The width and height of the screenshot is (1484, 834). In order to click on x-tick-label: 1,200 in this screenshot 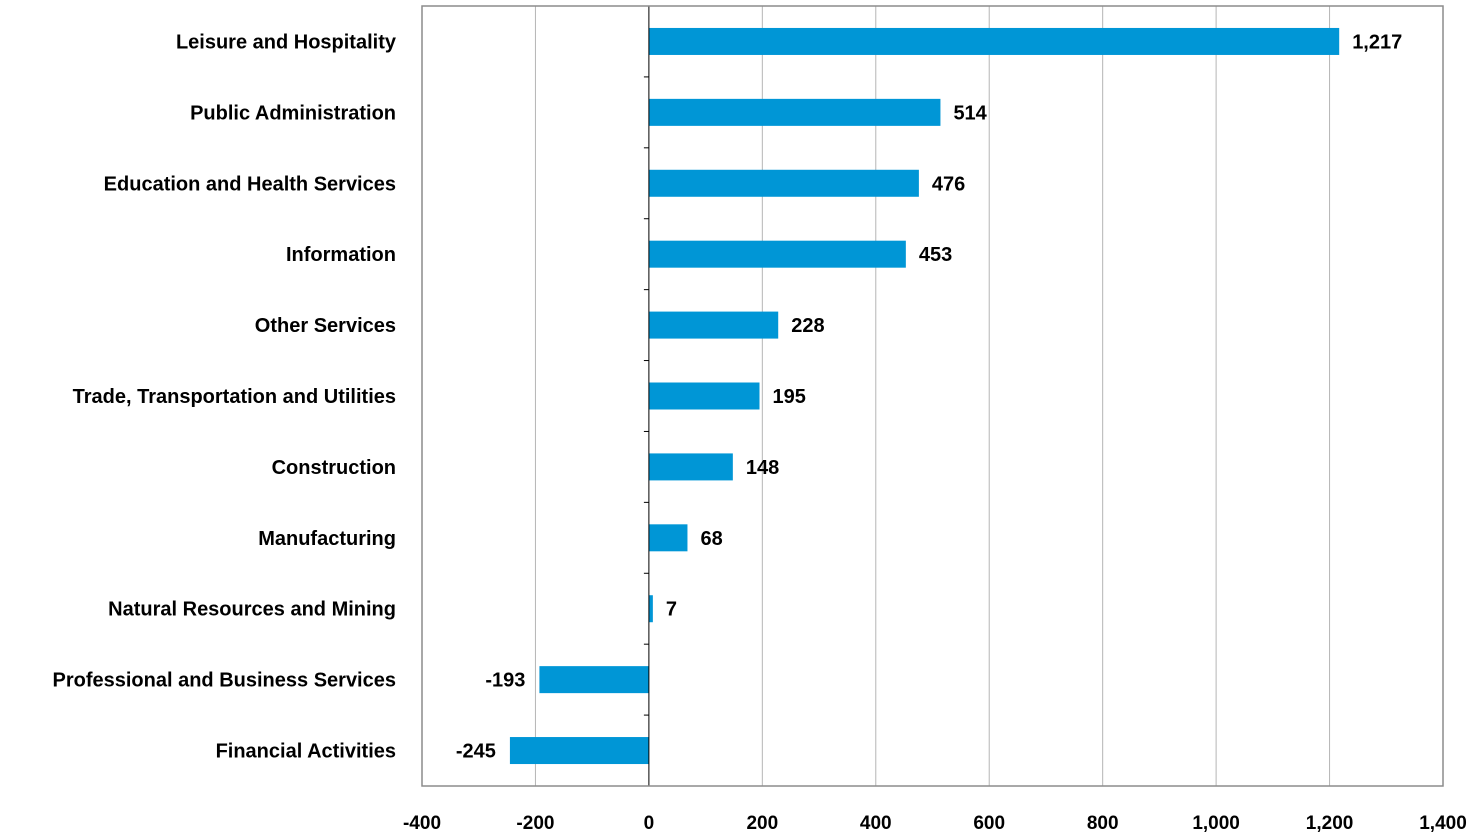, I will do `click(1330, 823)`.